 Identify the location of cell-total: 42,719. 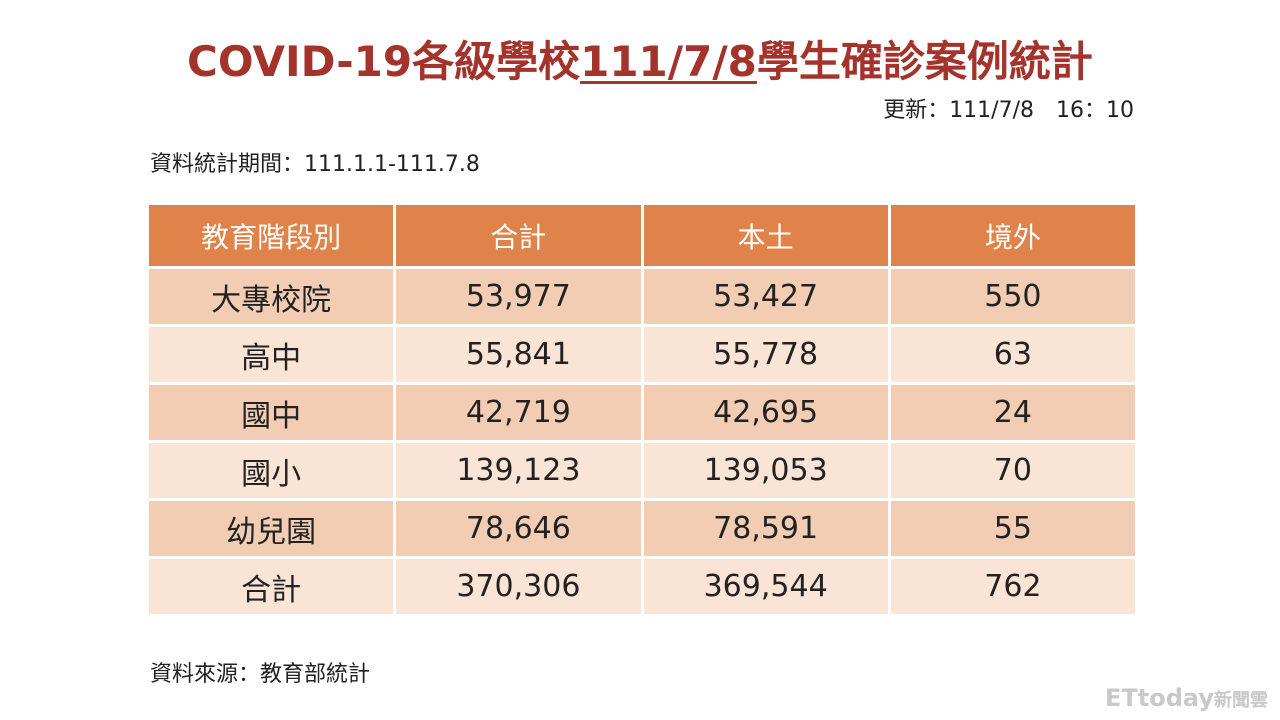
(518, 412).